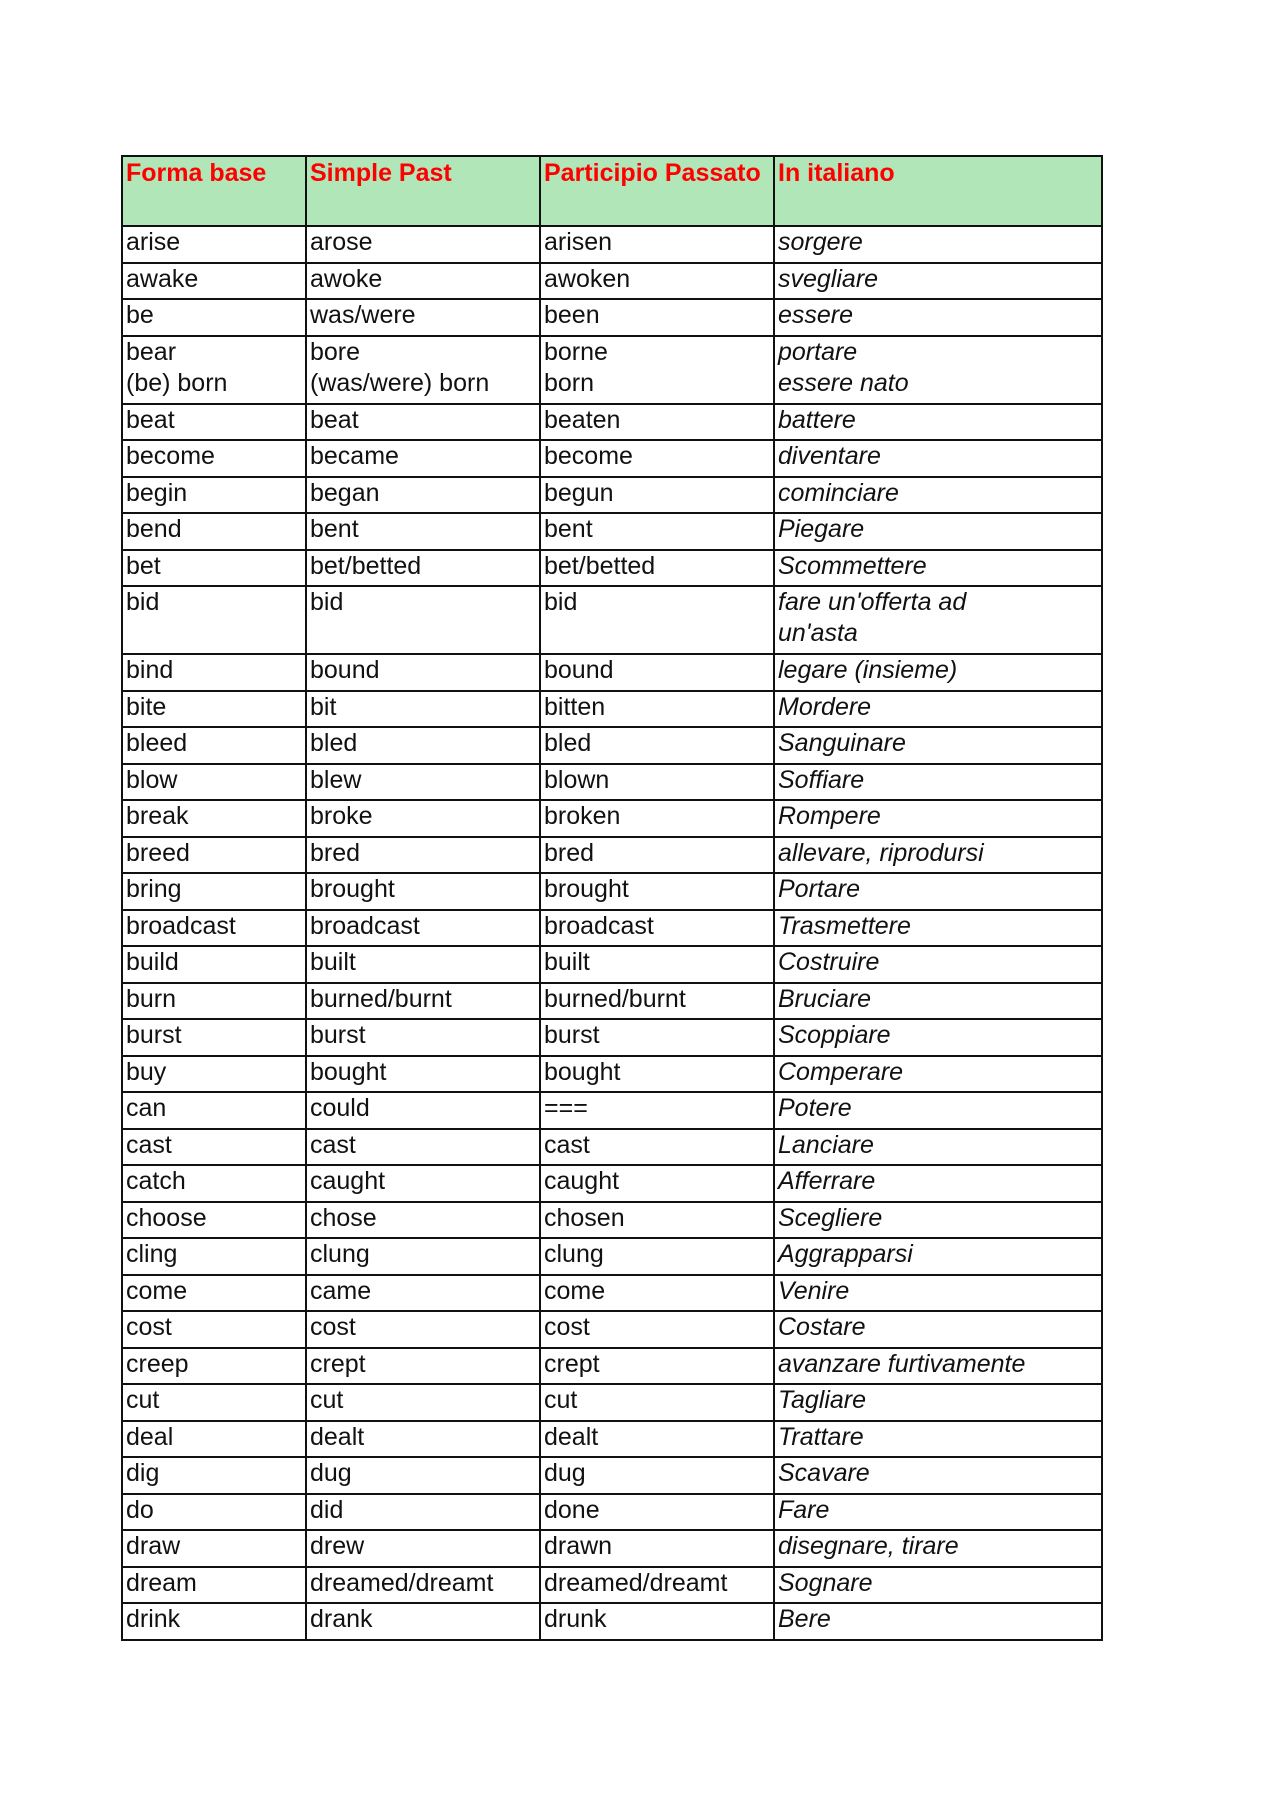 The height and width of the screenshot is (1811, 1280). I want to click on forma-base-cell: build, so click(214, 964).